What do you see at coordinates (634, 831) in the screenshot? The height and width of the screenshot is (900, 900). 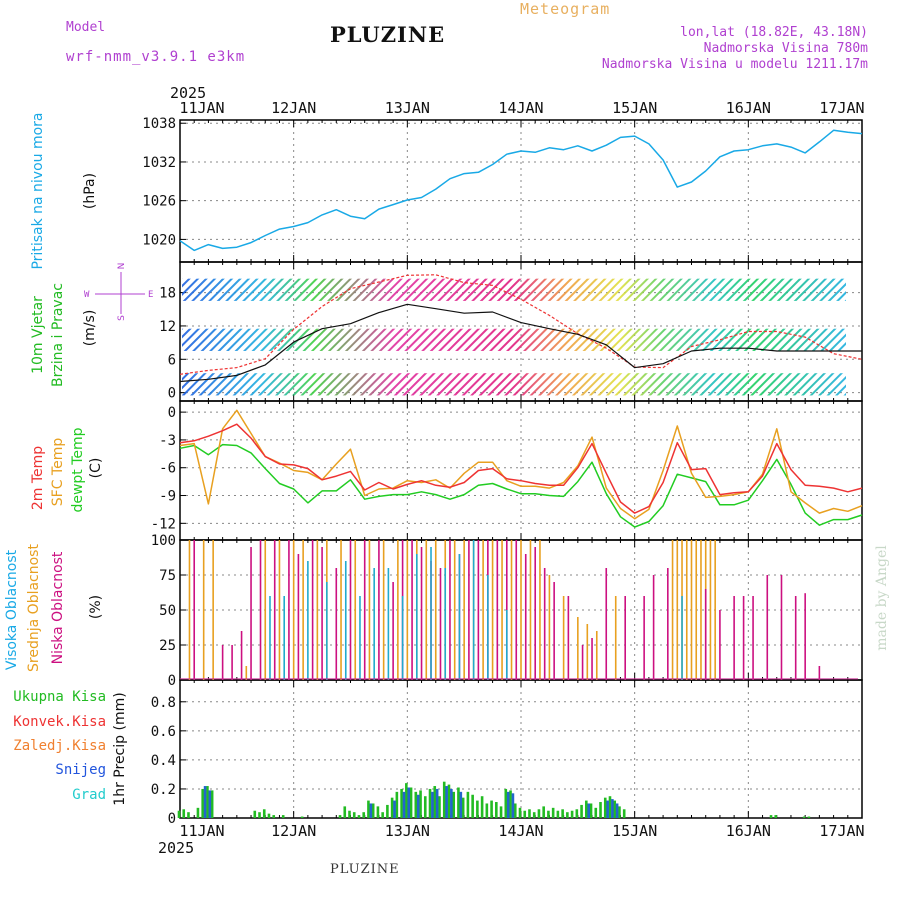 I see `x-tick-label-bottom: 15JAN` at bounding box center [634, 831].